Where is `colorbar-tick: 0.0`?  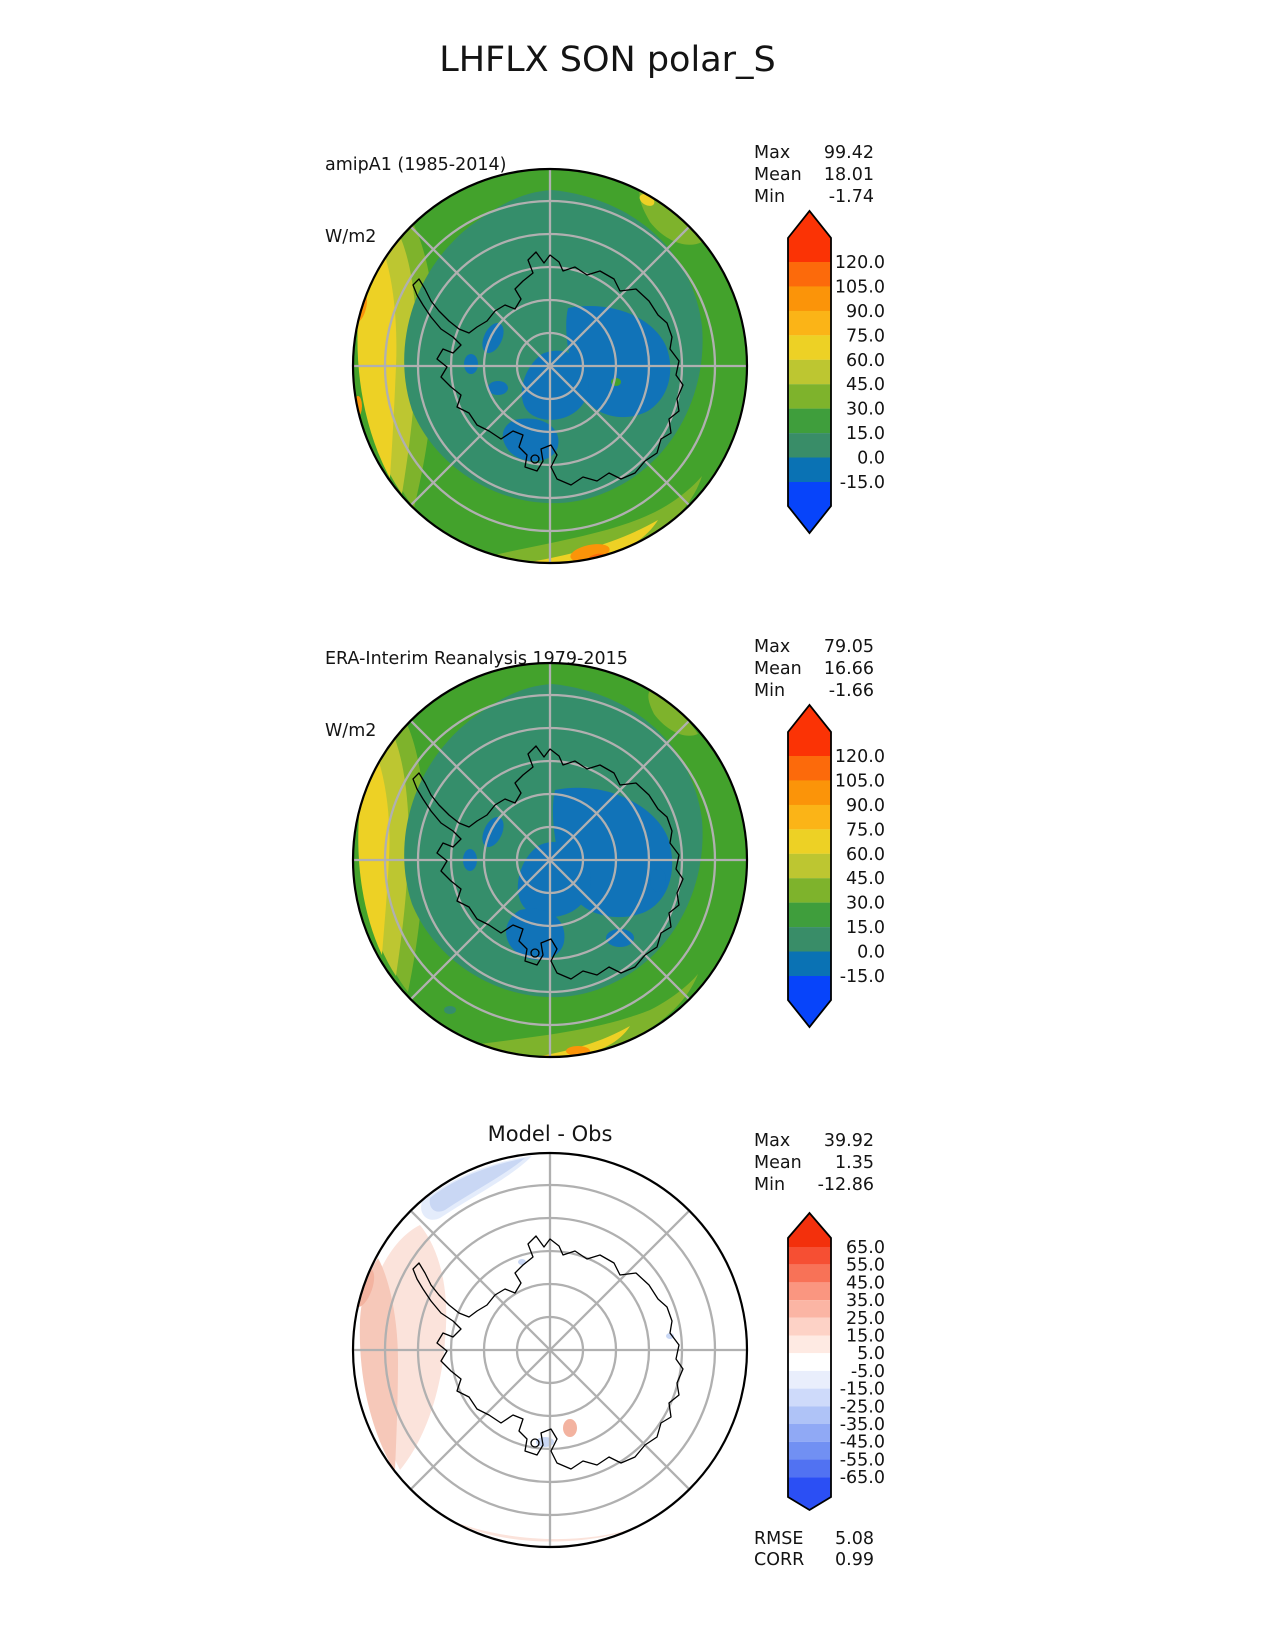
colorbar-tick: 0.0 is located at coordinates (871, 953).